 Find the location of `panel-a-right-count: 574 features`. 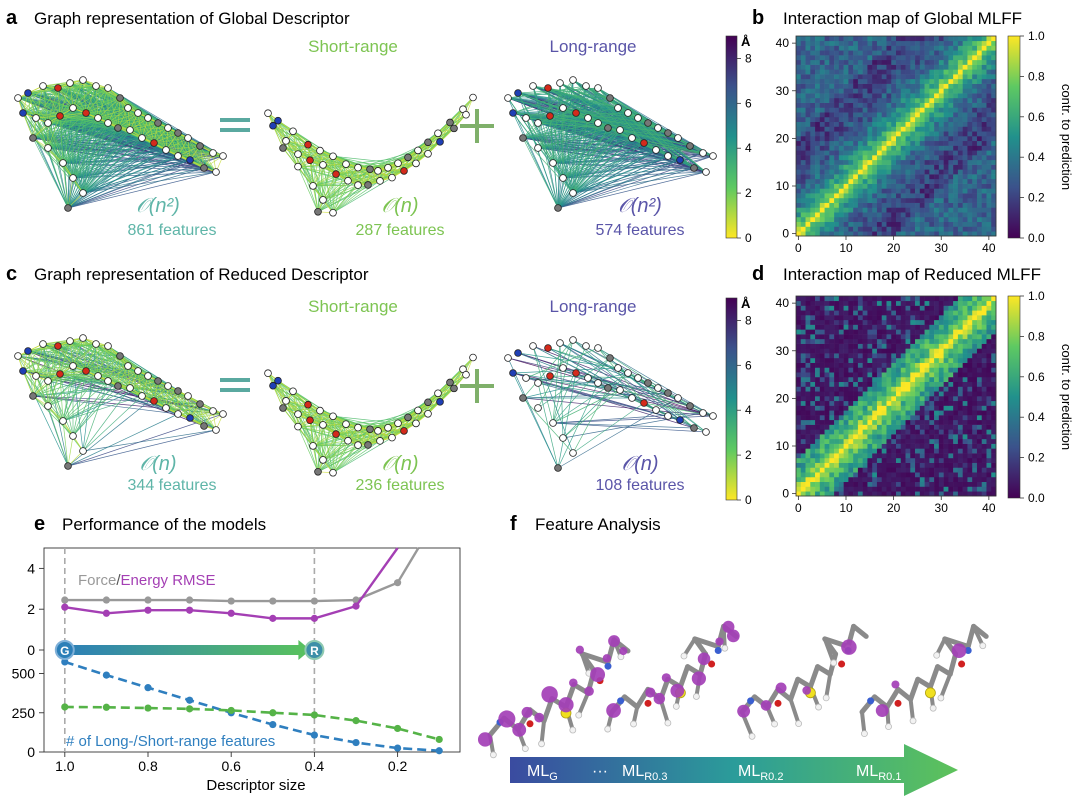

panel-a-right-count: 574 features is located at coordinates (640, 230).